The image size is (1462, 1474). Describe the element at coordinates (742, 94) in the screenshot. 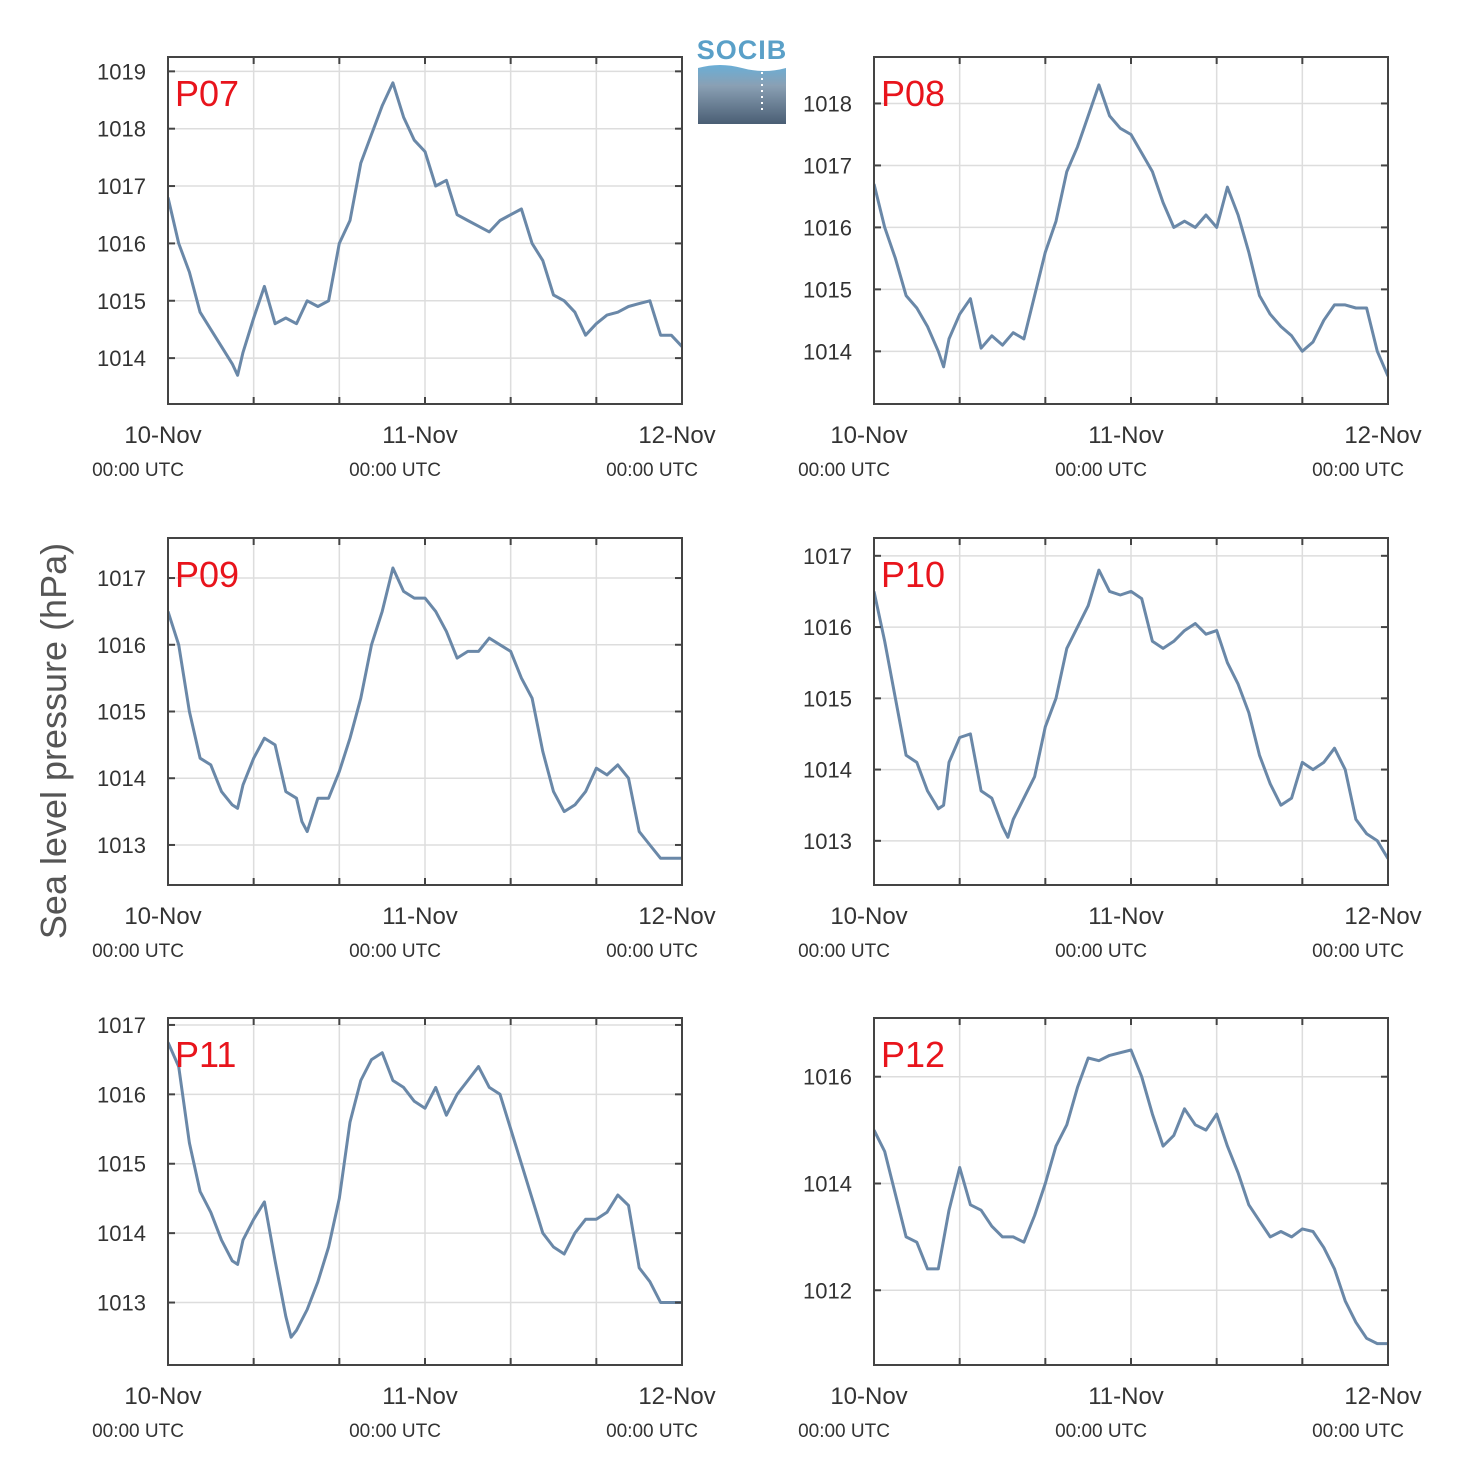

I see `logo-wave-icon` at that location.